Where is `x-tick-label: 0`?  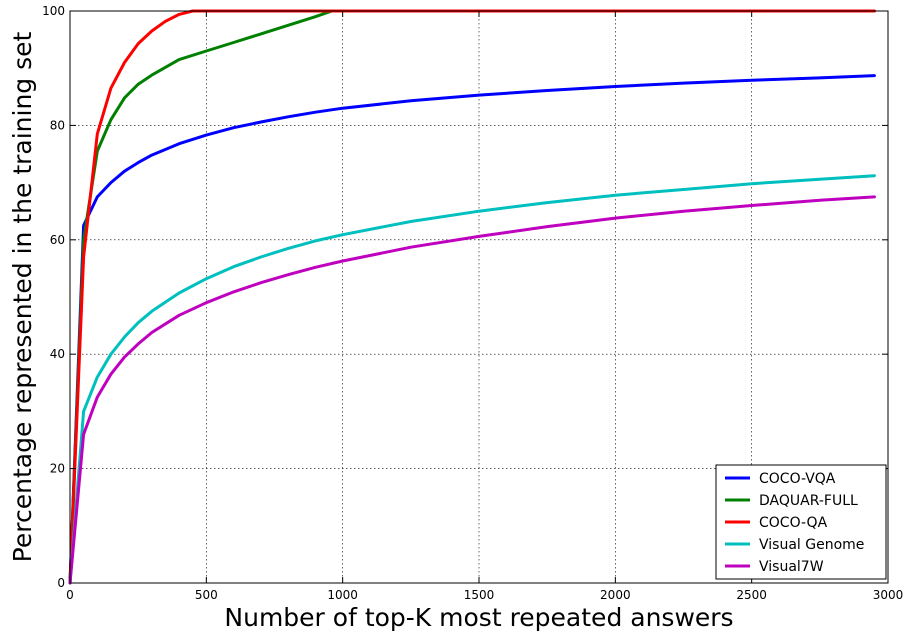 x-tick-label: 0 is located at coordinates (70, 595).